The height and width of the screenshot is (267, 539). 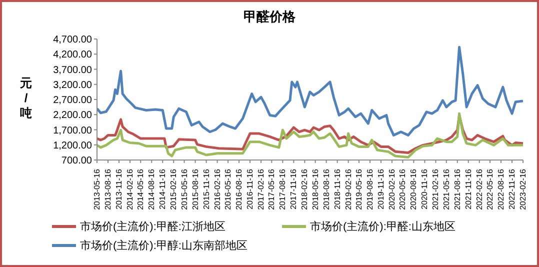 I want to click on y-tick-label: 4,200.00, so click(x=72, y=55).